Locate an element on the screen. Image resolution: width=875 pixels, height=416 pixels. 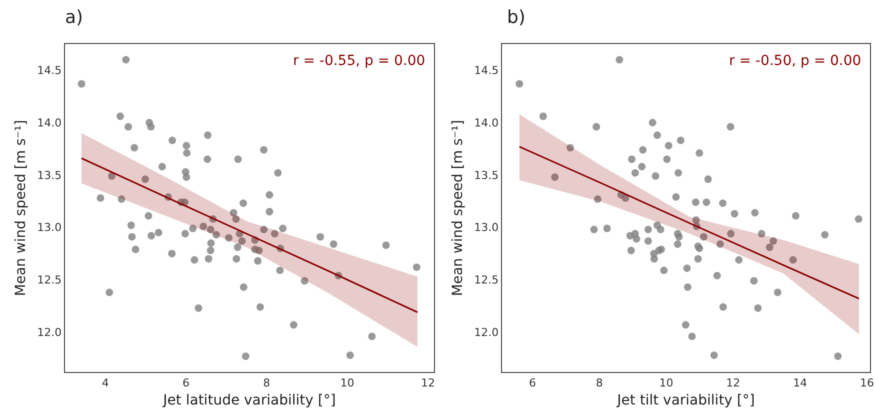
x-tick-label: 16 is located at coordinates (867, 383).